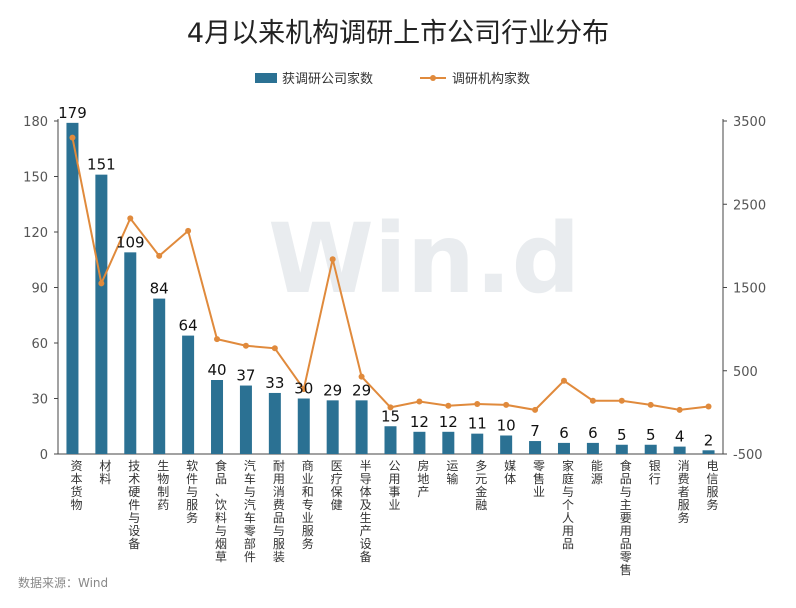 The width and height of the screenshot is (796, 608). I want to click on bar-value-label: 4, so click(680, 437).